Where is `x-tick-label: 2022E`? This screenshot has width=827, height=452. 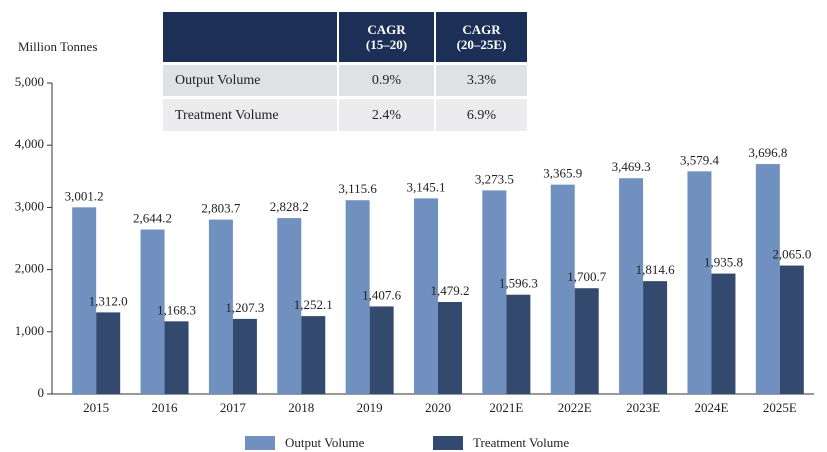 x-tick-label: 2022E is located at coordinates (575, 407).